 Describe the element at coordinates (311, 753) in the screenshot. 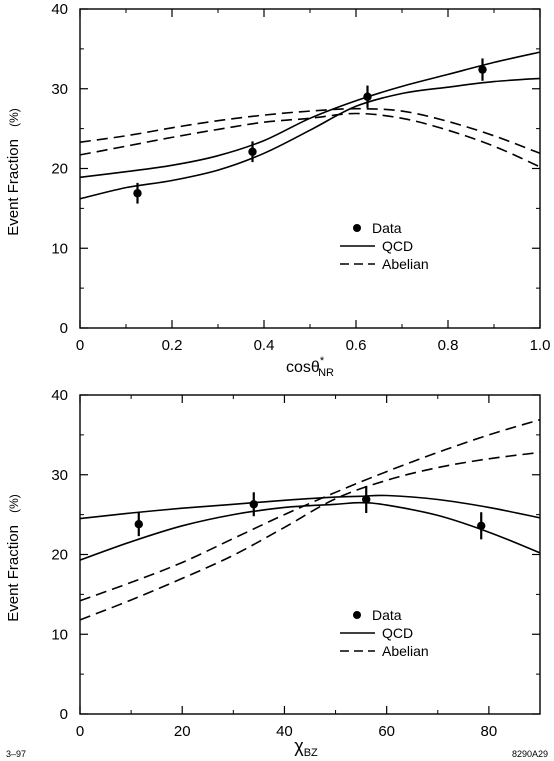

I see `bottom-x-axis-sub: BZ` at that location.